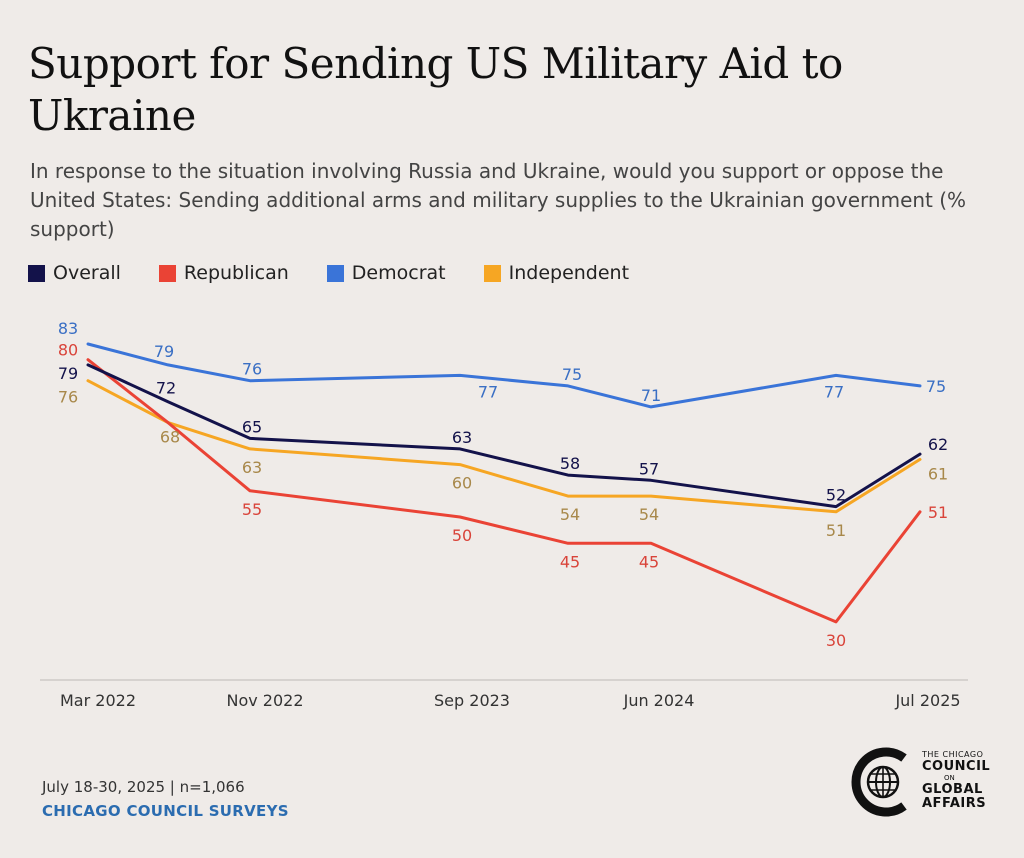  I want to click on legend-swatch-republican, so click(167, 273).